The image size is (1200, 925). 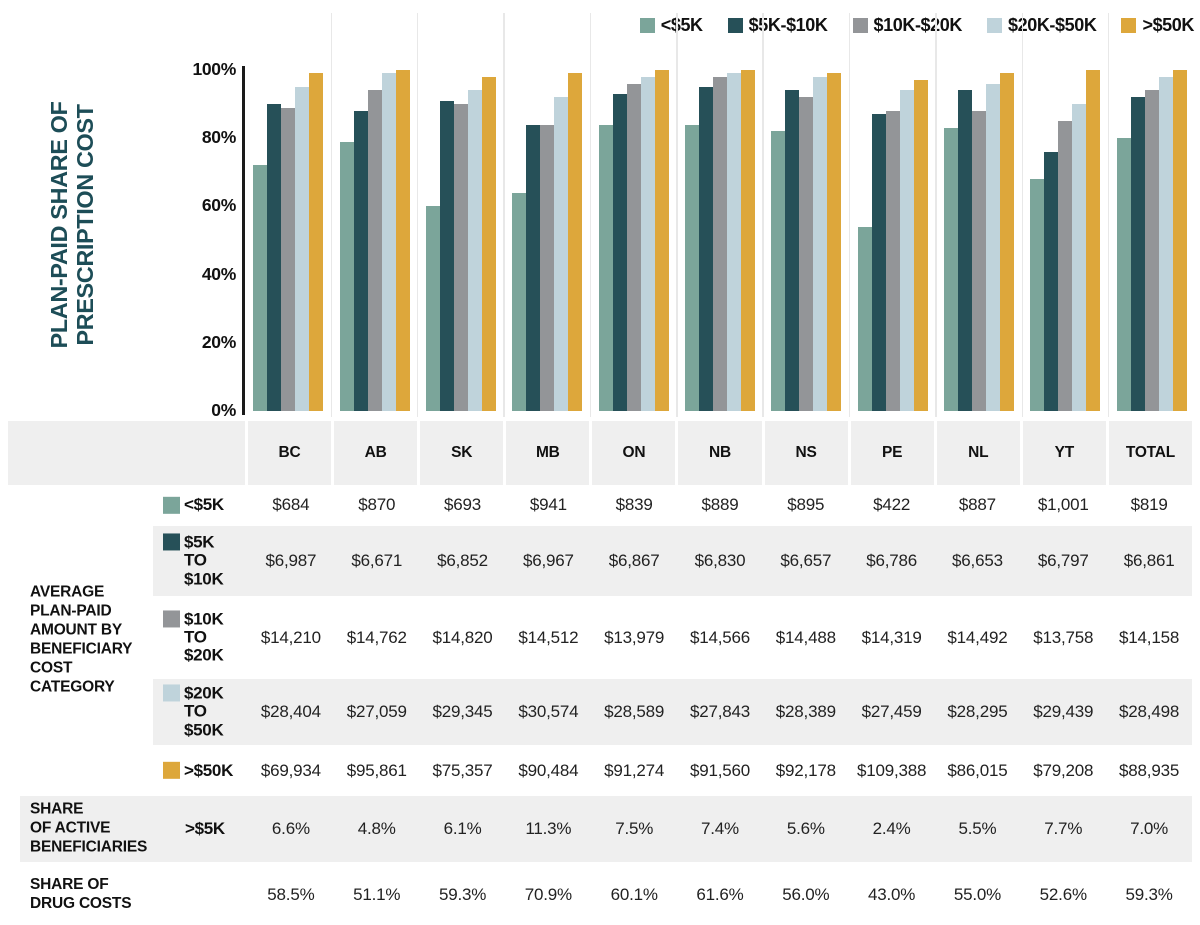 I want to click on chart-axis-title-line1: PLAN-PAID SHARE OF, so click(x=59, y=225).